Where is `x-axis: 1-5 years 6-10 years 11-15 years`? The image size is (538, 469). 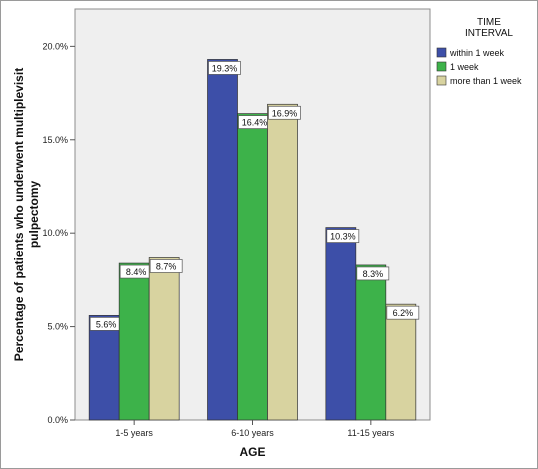
x-axis: 1-5 years 6-10 years 11-15 years is located at coordinates (255, 429).